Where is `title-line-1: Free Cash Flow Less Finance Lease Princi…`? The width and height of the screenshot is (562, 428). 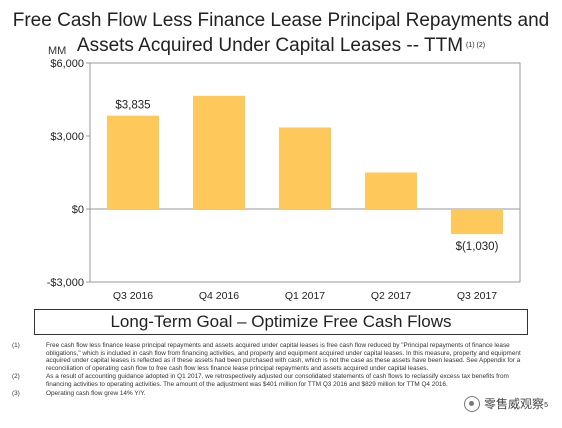 title-line-1: Free Cash Flow Less Finance Lease Princi… is located at coordinates (281, 20).